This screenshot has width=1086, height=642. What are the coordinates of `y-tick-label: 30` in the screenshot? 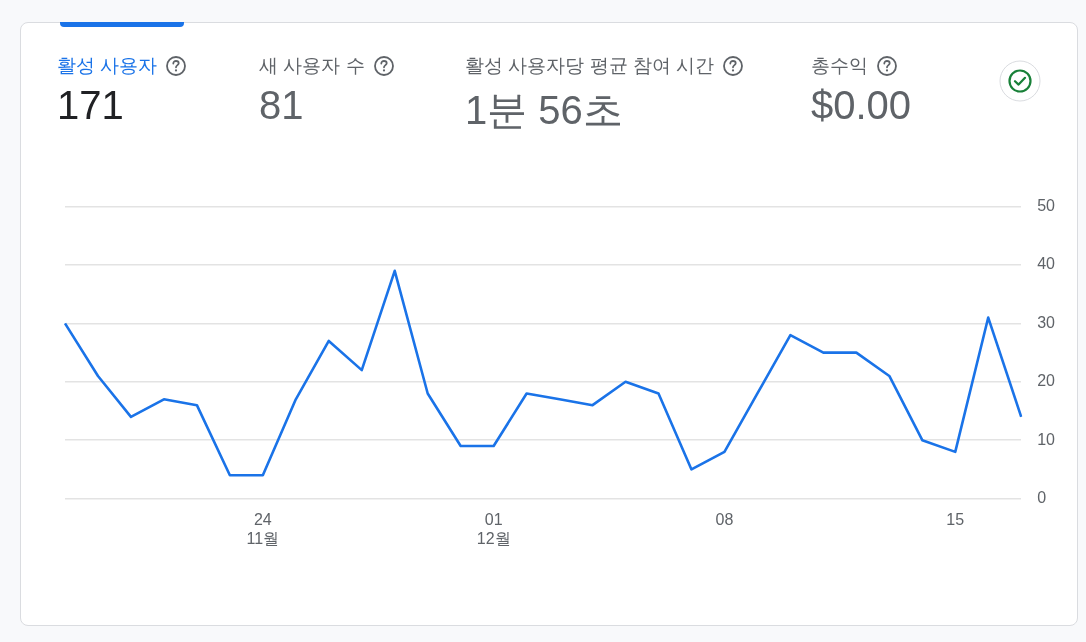 It's located at (1046, 322).